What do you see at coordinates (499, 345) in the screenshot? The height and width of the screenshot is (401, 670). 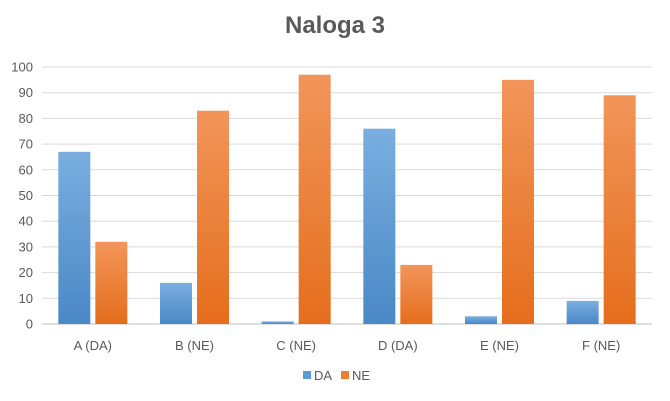 I see `x-tick-label: E (NE)` at bounding box center [499, 345].